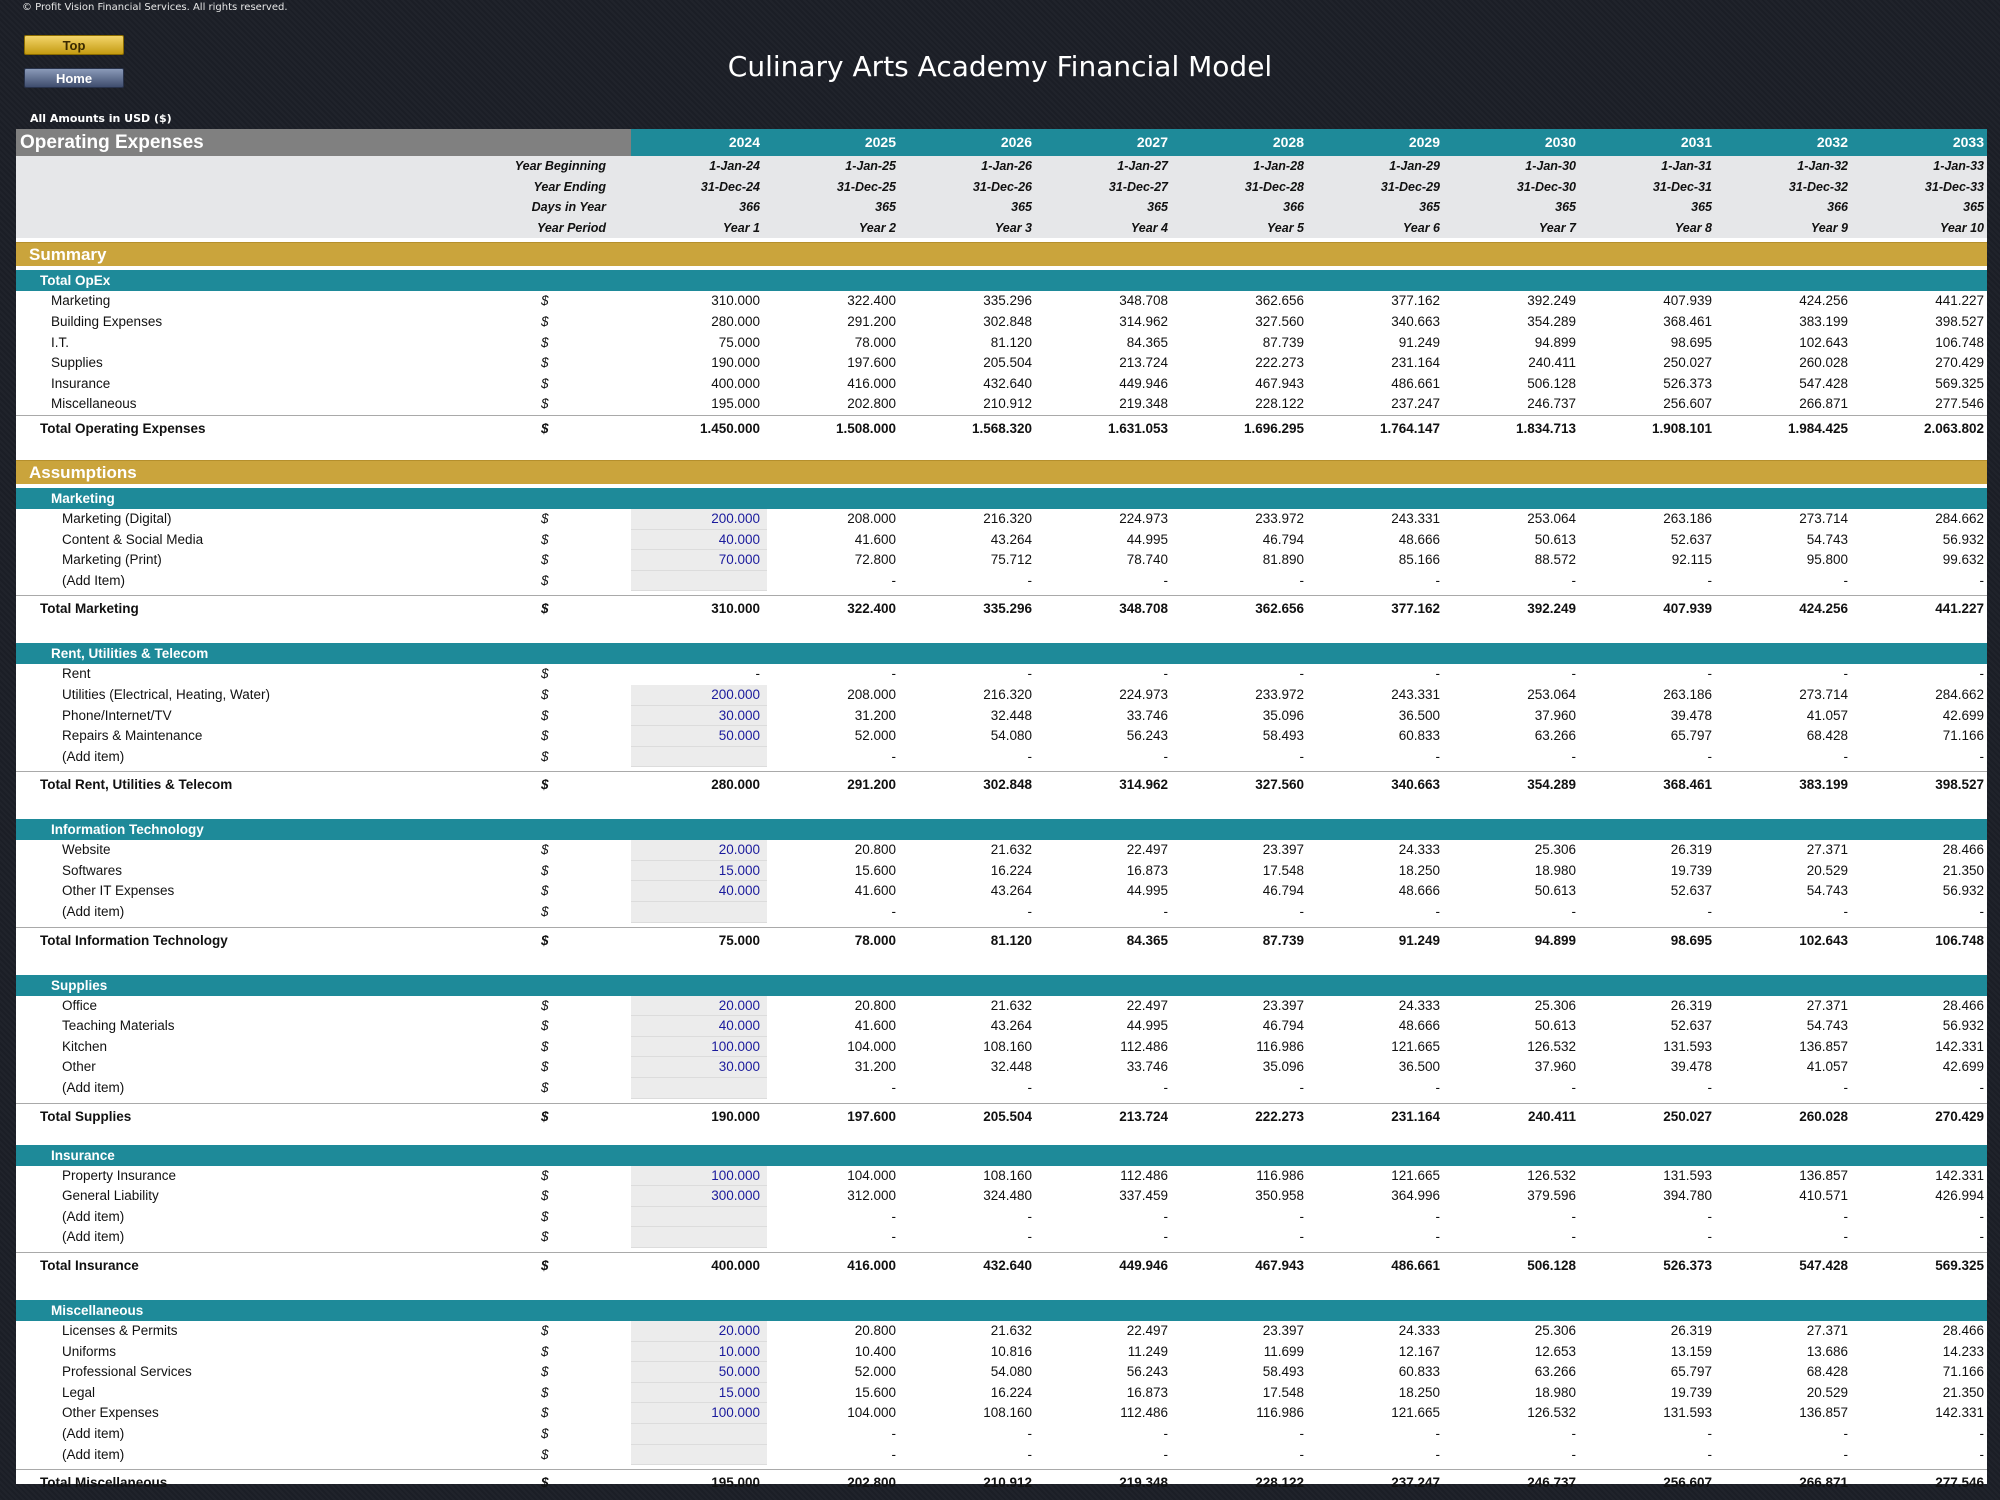 This screenshot has width=2000, height=1500. Describe the element at coordinates (875, 1392) in the screenshot. I see `cell-value: 15.600` at that location.